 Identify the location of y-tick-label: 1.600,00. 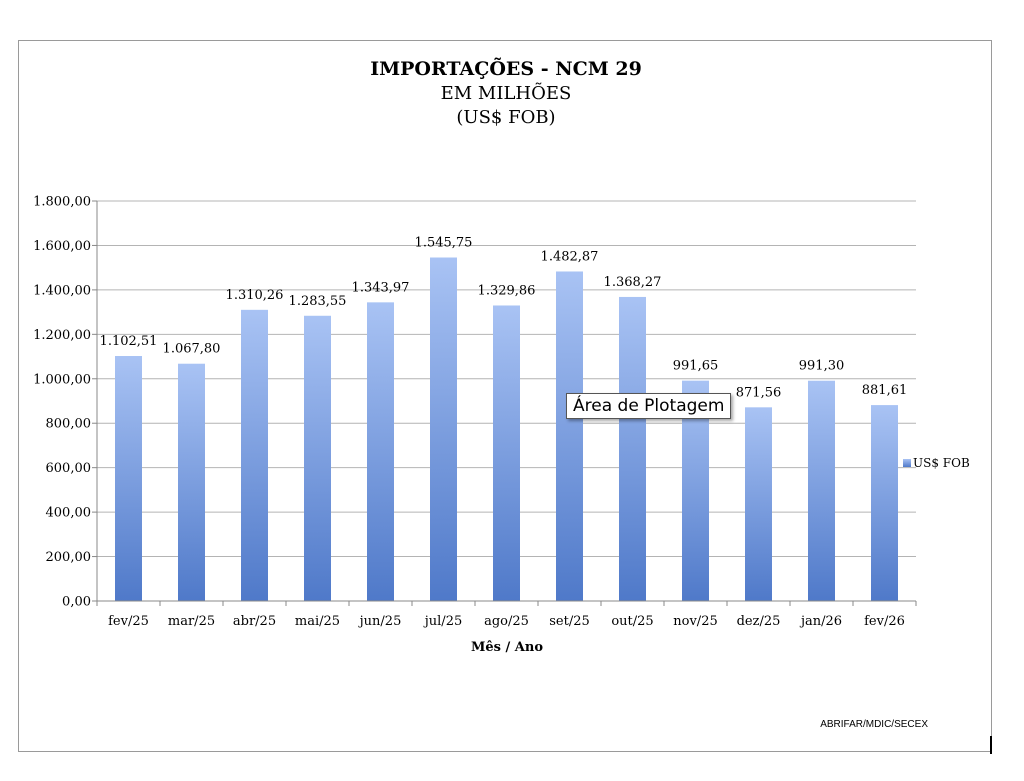
(62, 246).